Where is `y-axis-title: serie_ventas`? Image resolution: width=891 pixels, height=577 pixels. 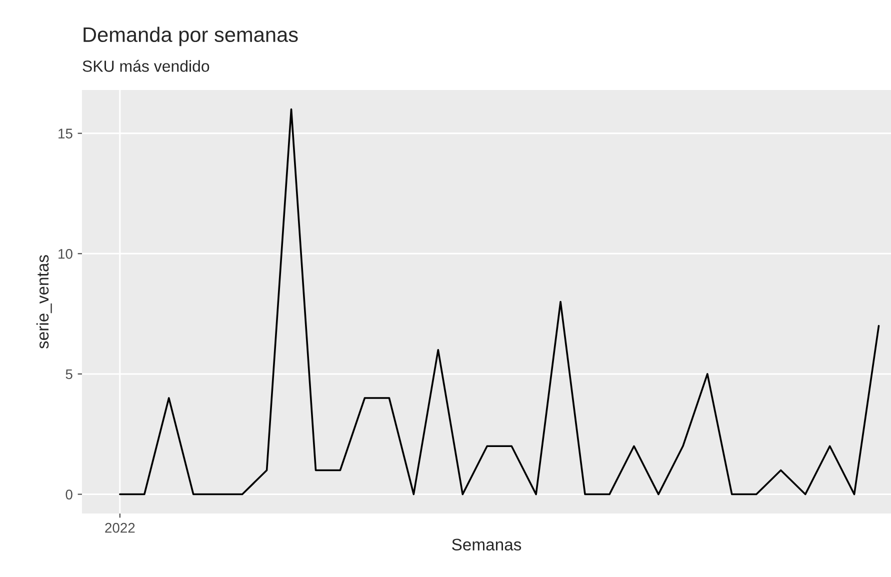 y-axis-title: serie_ventas is located at coordinates (44, 302).